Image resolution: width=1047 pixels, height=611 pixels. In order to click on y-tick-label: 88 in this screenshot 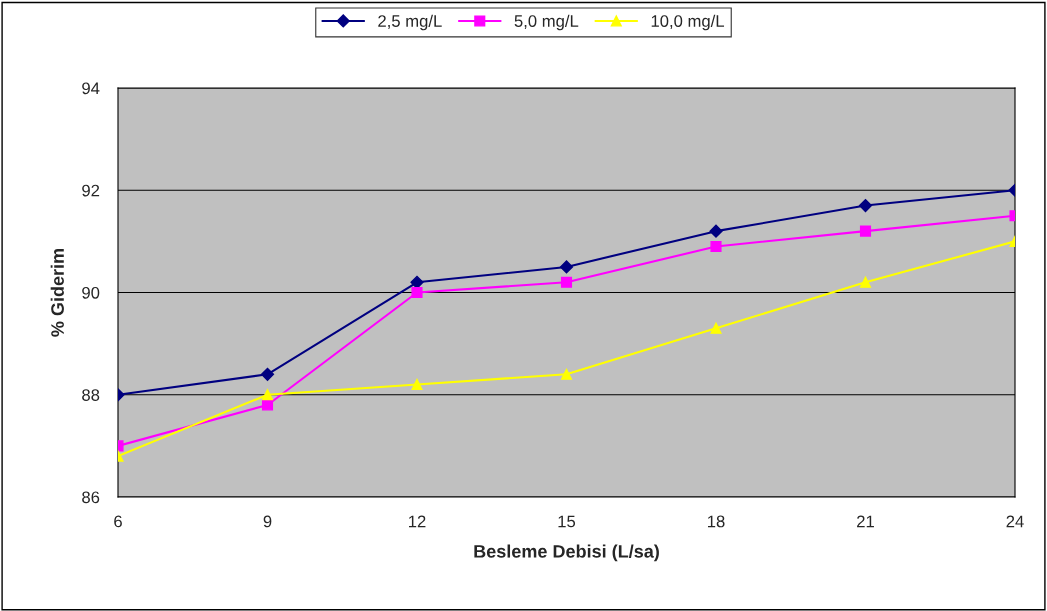, I will do `click(91, 395)`.